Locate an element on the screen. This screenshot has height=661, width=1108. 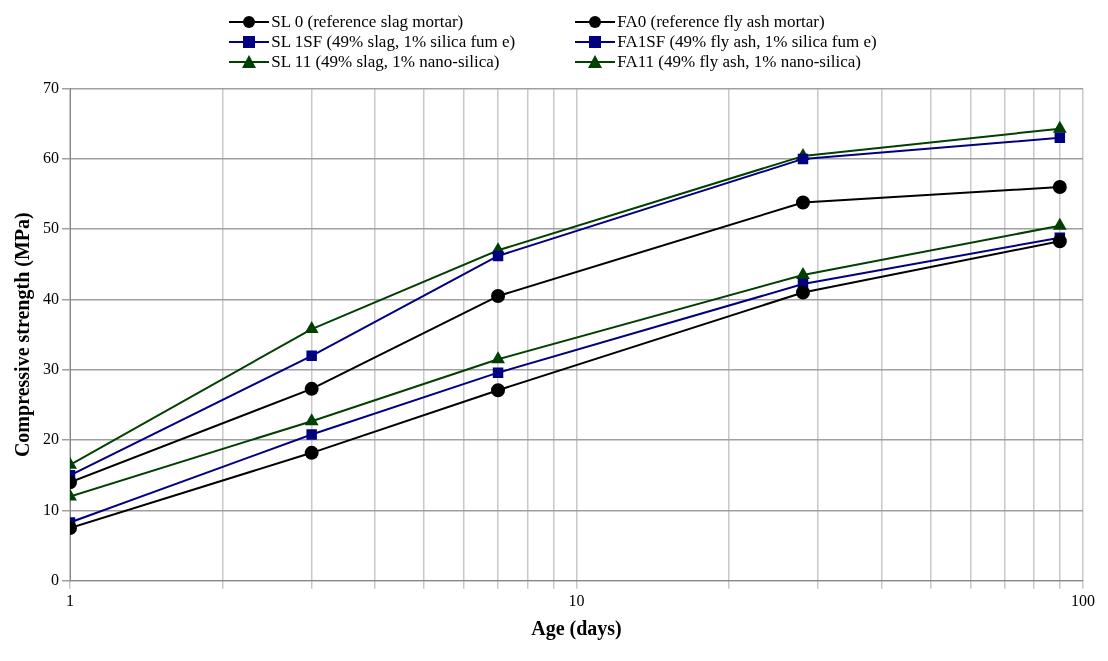
x-tick-label: 10 is located at coordinates (576, 600).